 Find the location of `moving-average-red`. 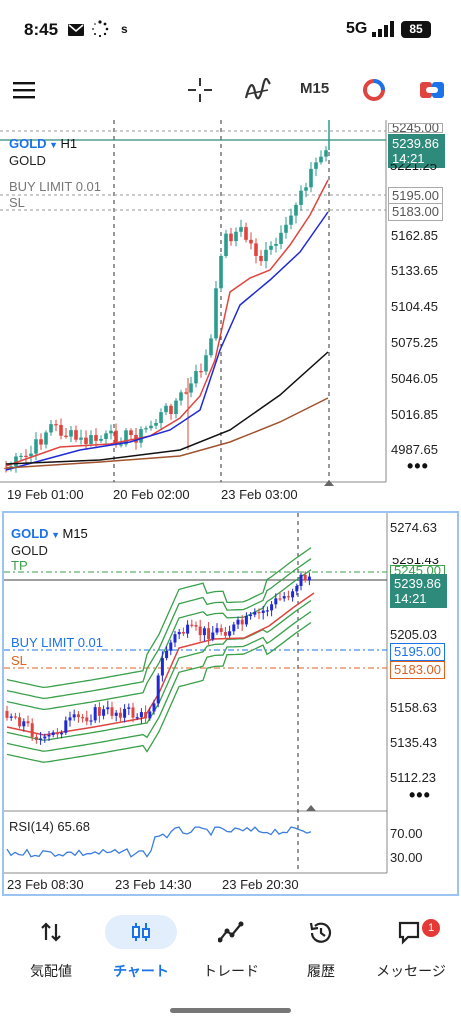

moving-average-red is located at coordinates (160, 664).